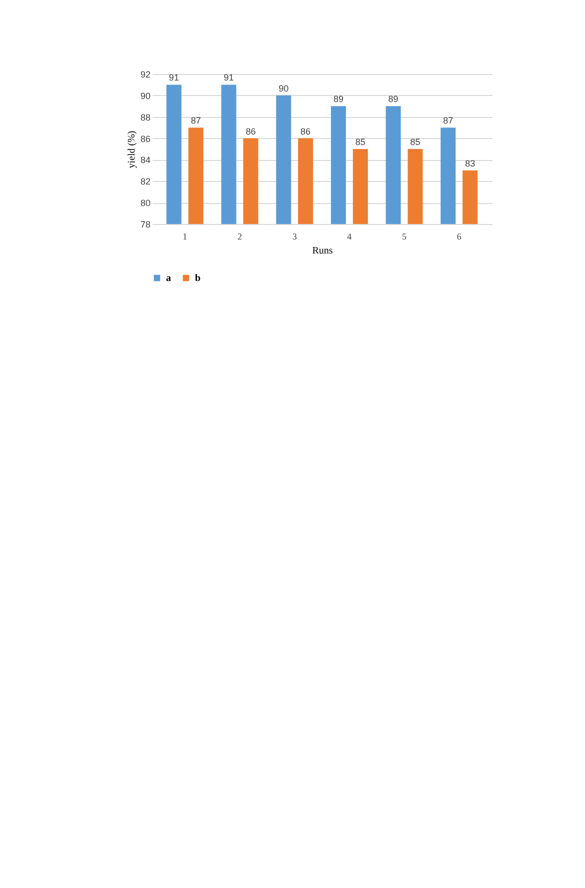  What do you see at coordinates (145, 139) in the screenshot?
I see `y-tick-label: 86` at bounding box center [145, 139].